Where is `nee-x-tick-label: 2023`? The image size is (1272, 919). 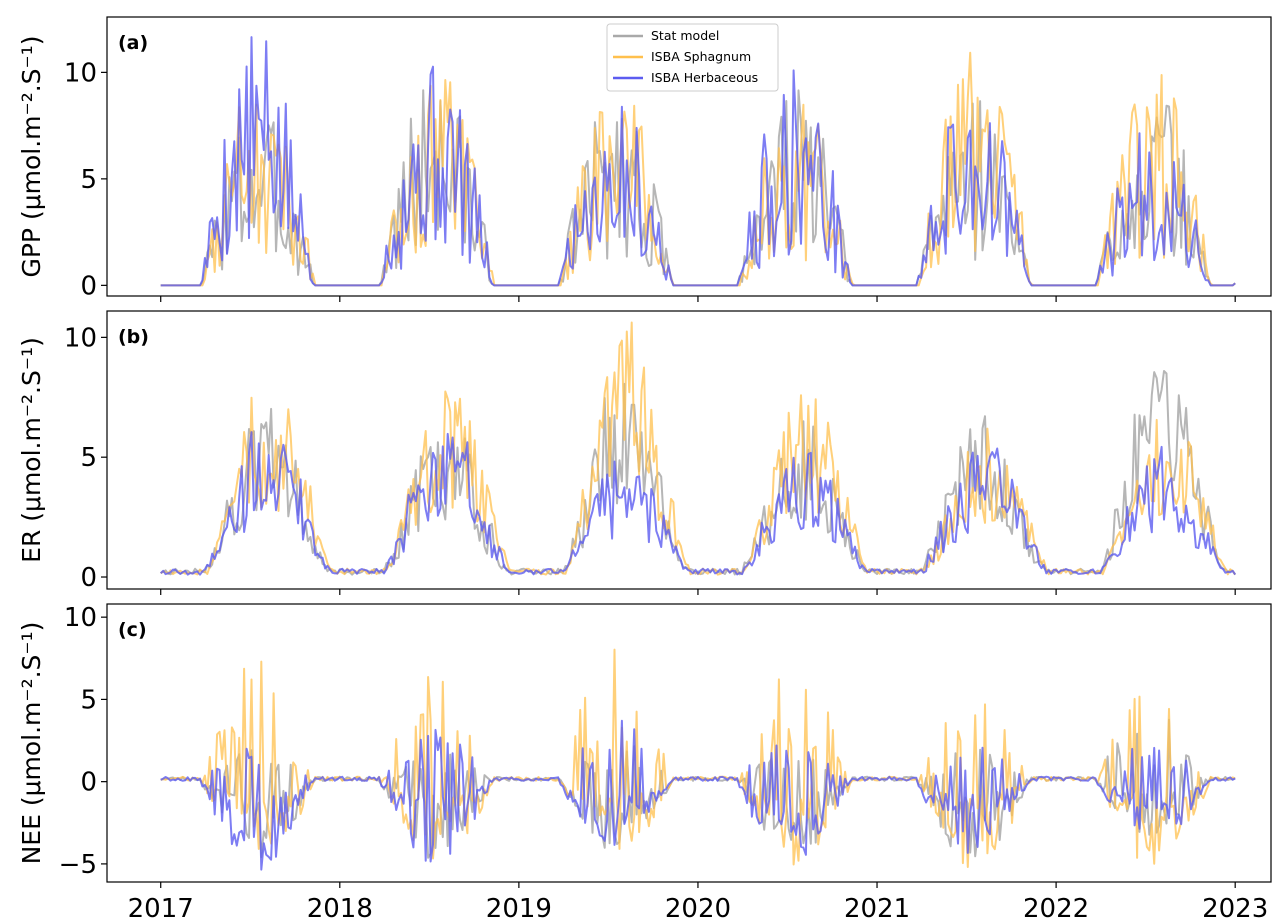
nee-x-tick-label: 2023 is located at coordinates (1235, 906).